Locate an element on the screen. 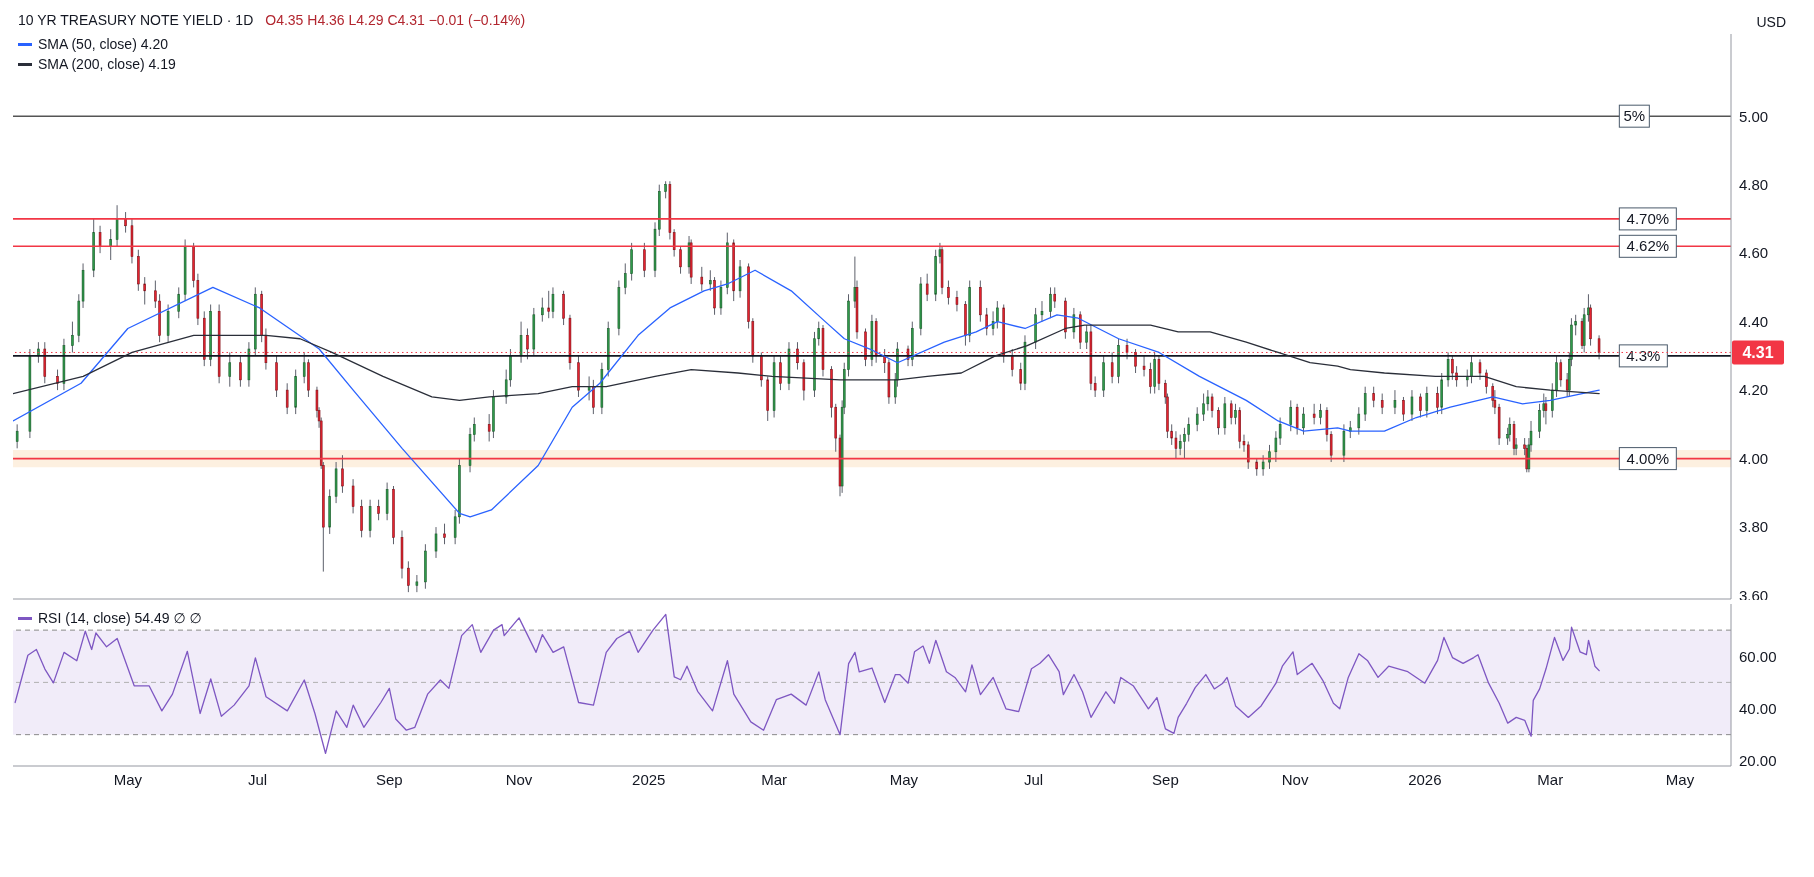  legend-label: SMA (200, close) 4.19 is located at coordinates (107, 64).